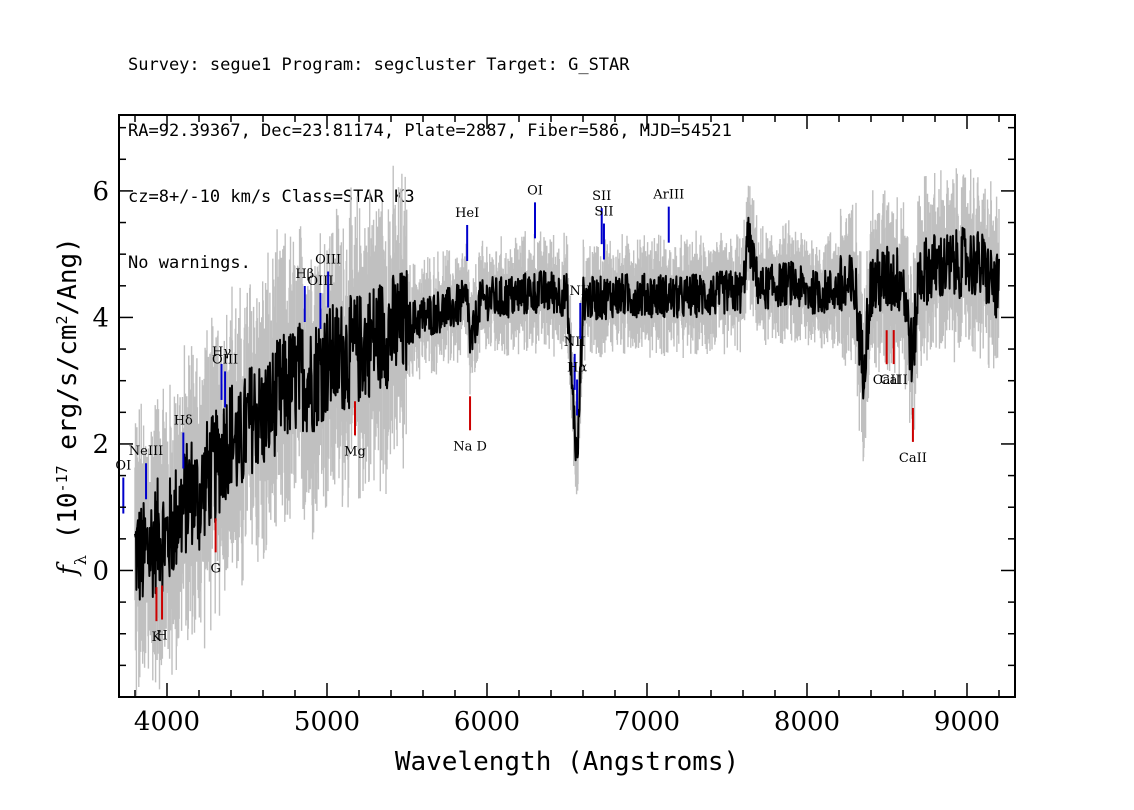 The height and width of the screenshot is (810, 1134). I want to click on y-tick-label: 0, so click(100, 571).